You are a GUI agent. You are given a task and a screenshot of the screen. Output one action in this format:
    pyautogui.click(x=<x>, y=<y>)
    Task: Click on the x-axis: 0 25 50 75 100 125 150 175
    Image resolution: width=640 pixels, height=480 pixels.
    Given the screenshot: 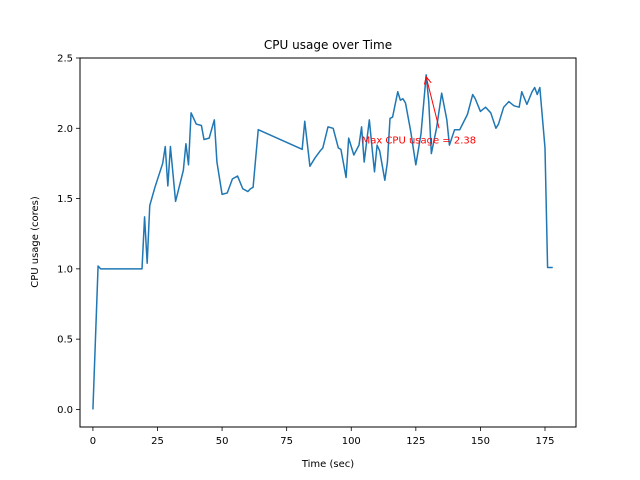 What is the action you would take?
    pyautogui.click(x=322, y=437)
    